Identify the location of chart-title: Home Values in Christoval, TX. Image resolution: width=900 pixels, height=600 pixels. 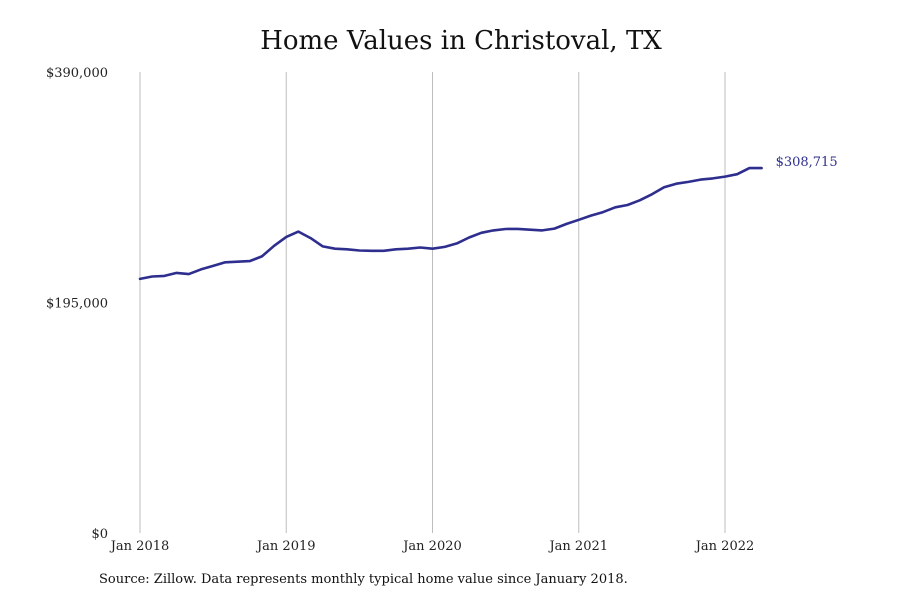
(461, 41).